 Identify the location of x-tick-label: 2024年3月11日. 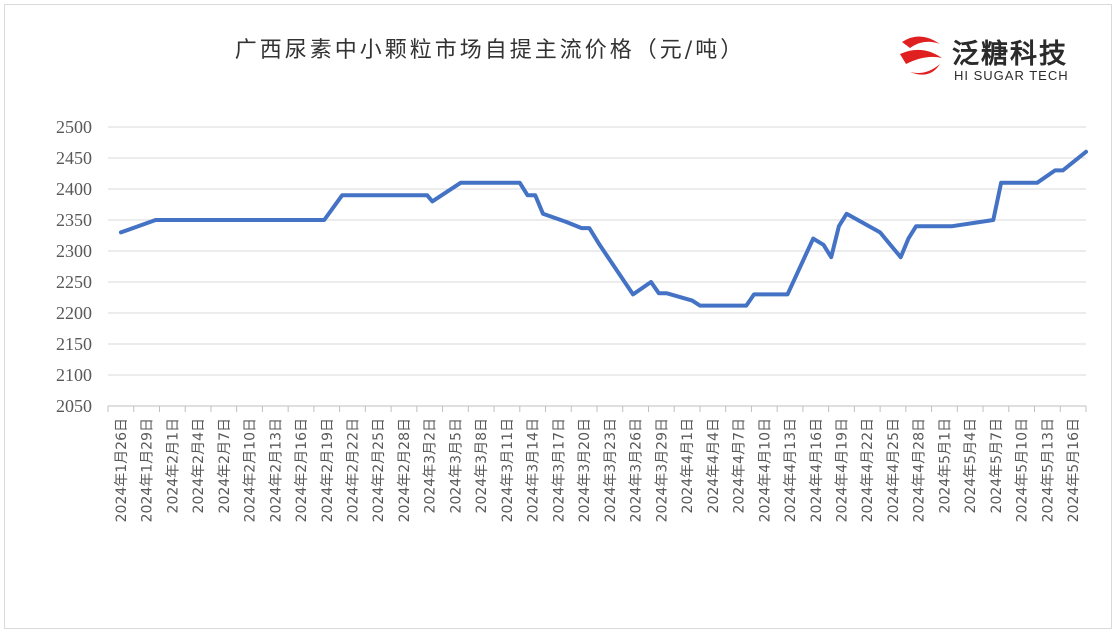
(508, 470).